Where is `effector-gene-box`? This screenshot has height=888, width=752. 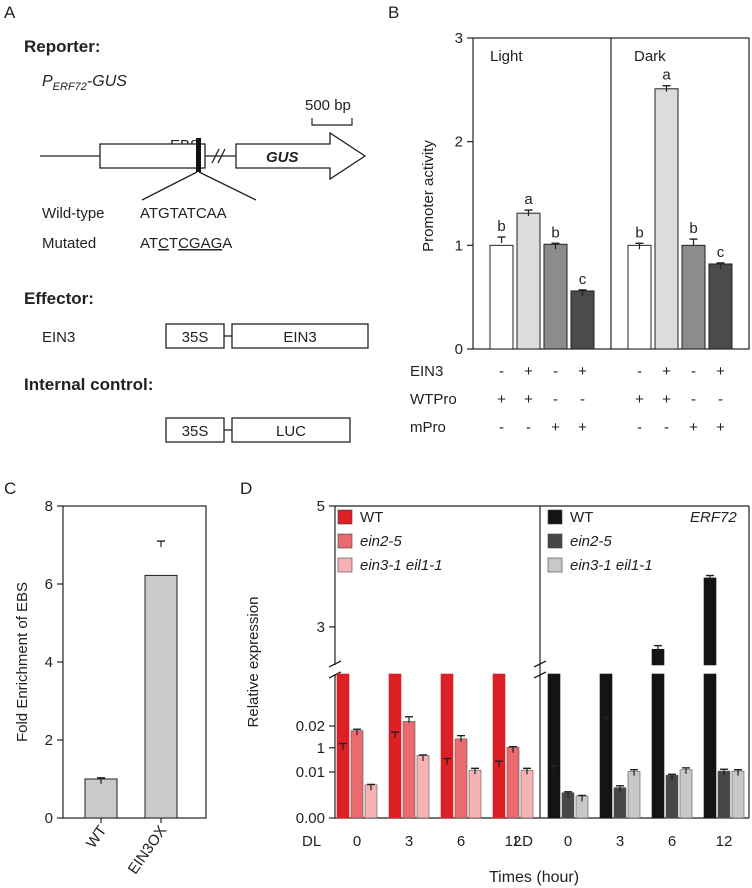 effector-gene-box is located at coordinates (300, 336).